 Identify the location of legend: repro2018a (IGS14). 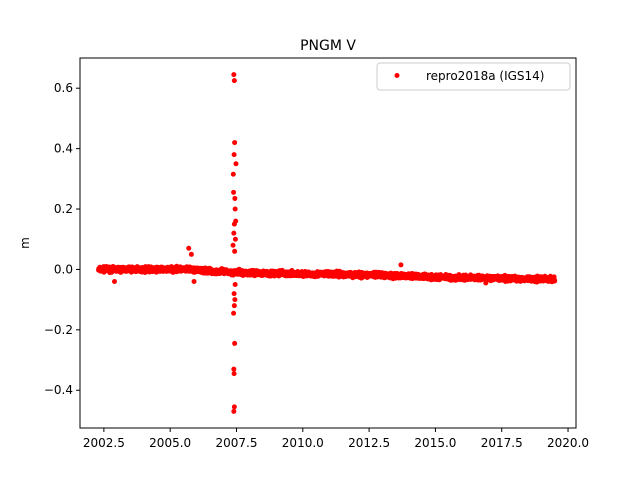
(473, 76).